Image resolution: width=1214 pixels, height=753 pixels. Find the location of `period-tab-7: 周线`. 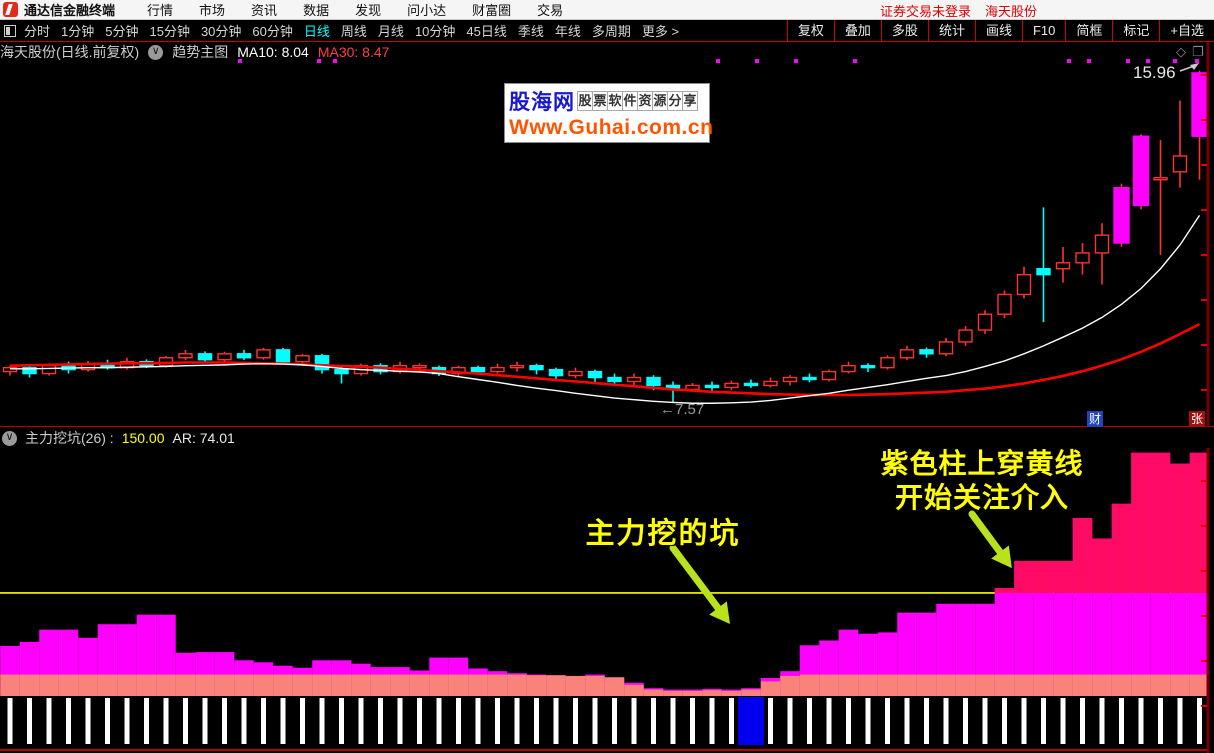

period-tab-7: 周线 is located at coordinates (353, 31).